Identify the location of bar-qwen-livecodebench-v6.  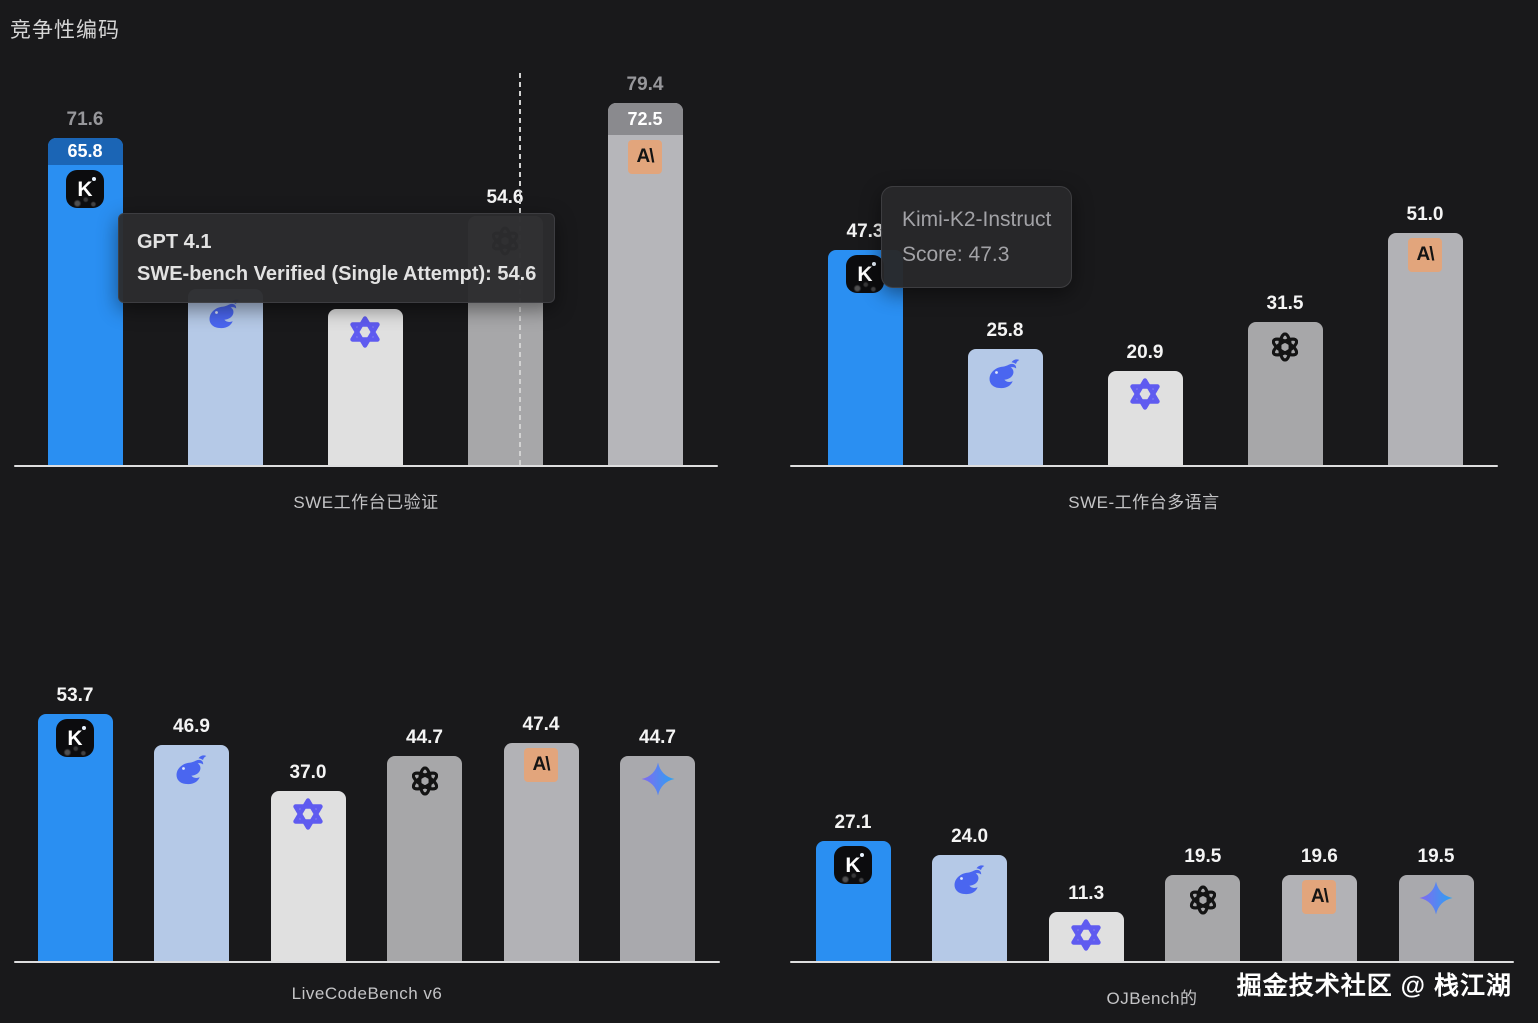
(308, 877).